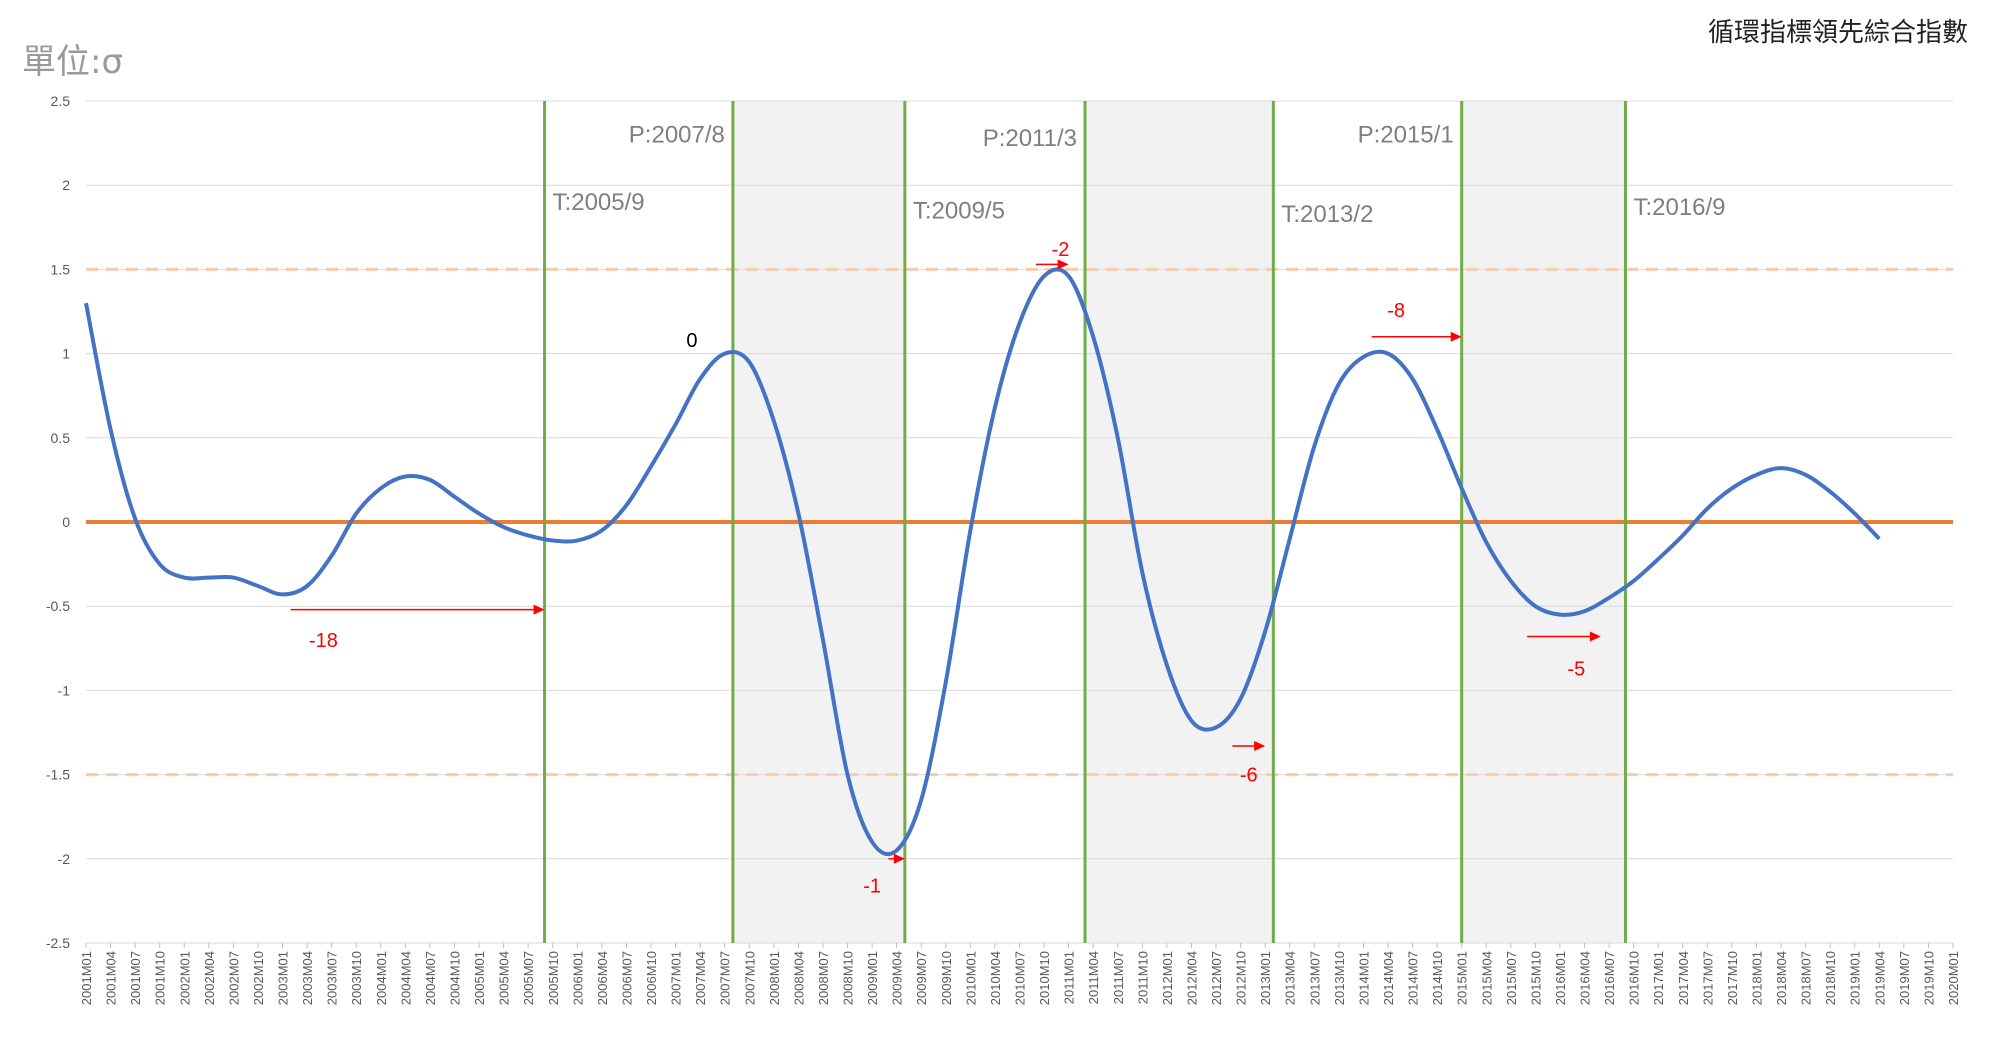 This screenshot has height=1040, width=1994. Describe the element at coordinates (1327, 214) in the screenshot. I see `turning-point-label: T:2013/2` at that location.